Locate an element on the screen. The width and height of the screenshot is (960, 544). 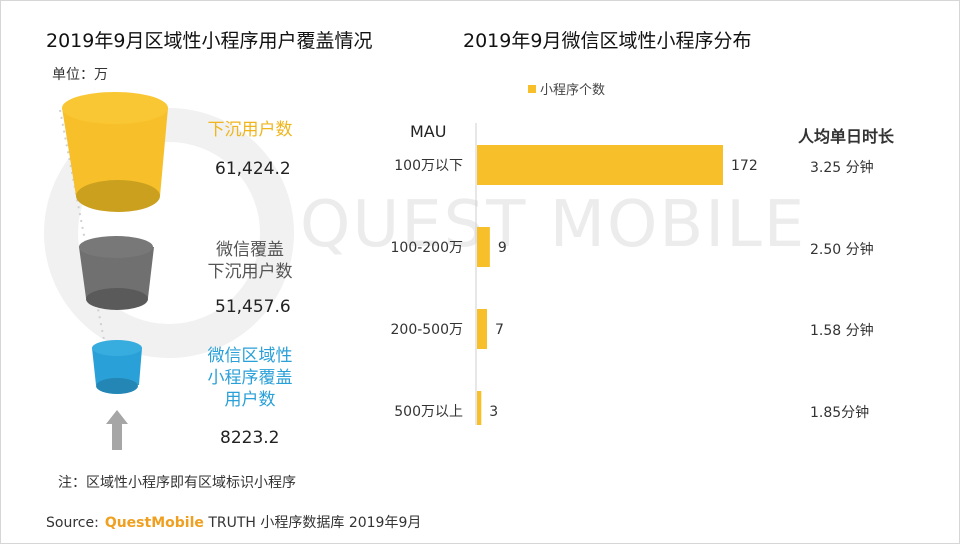
legend-label: 小程序个数 is located at coordinates (572, 90).